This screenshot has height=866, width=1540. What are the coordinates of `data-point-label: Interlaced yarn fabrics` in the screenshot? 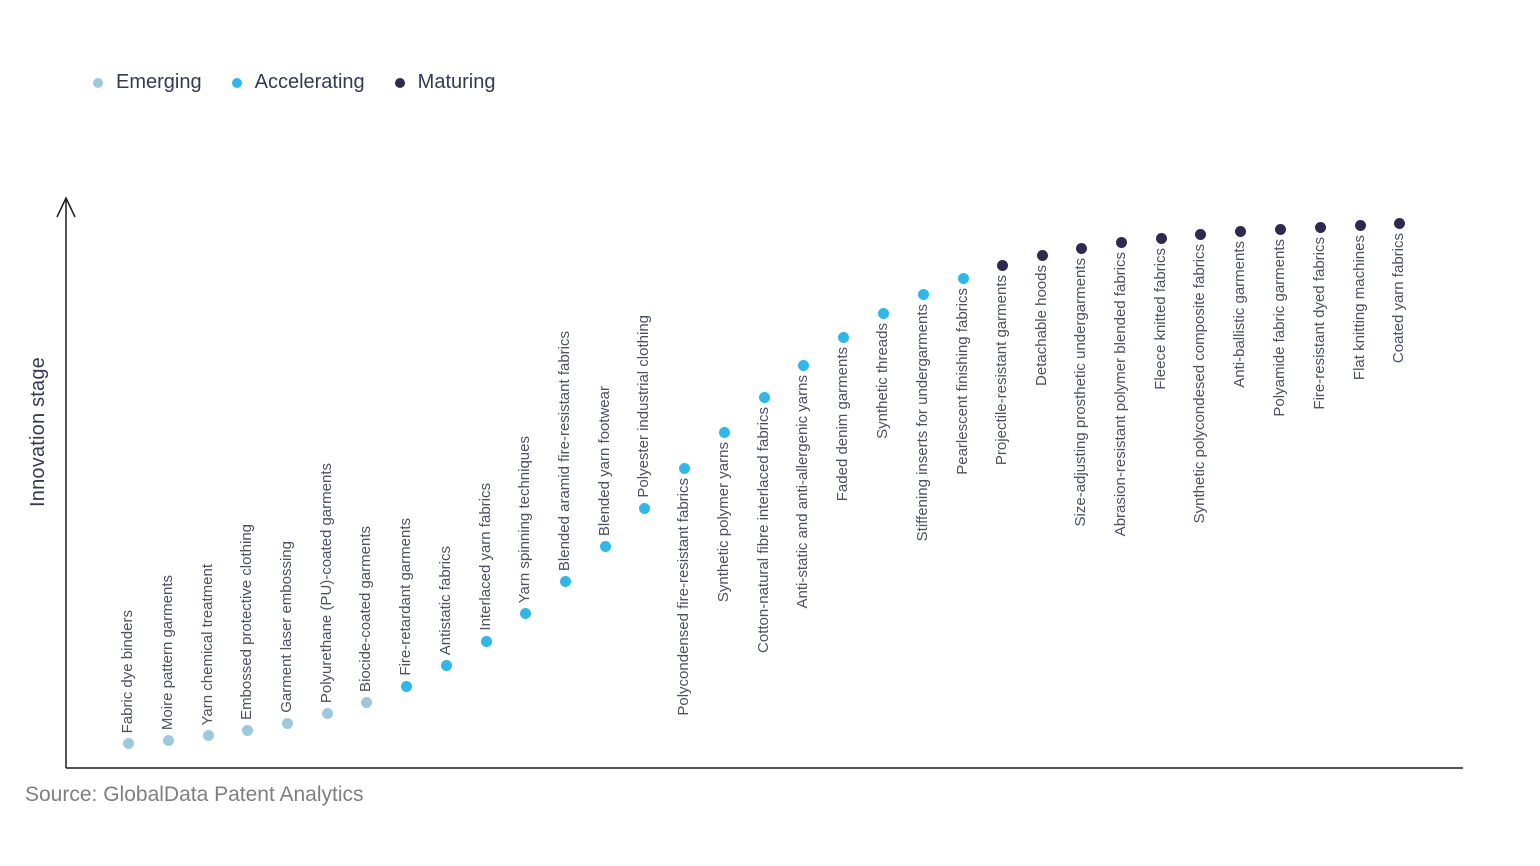 It's located at (485, 557).